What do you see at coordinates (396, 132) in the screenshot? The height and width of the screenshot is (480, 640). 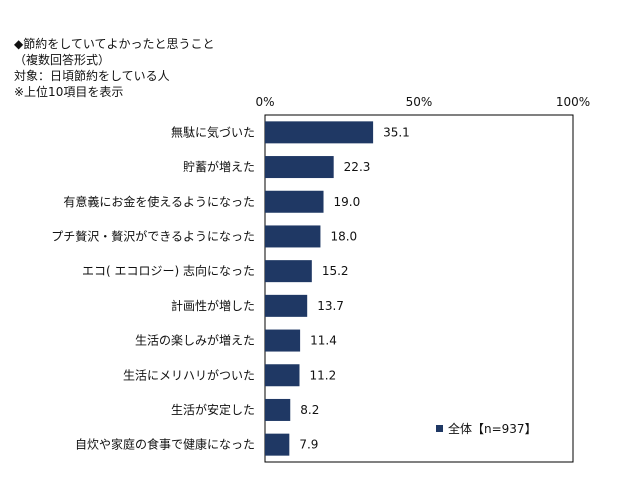 I see `value-label: 35.1` at bounding box center [396, 132].